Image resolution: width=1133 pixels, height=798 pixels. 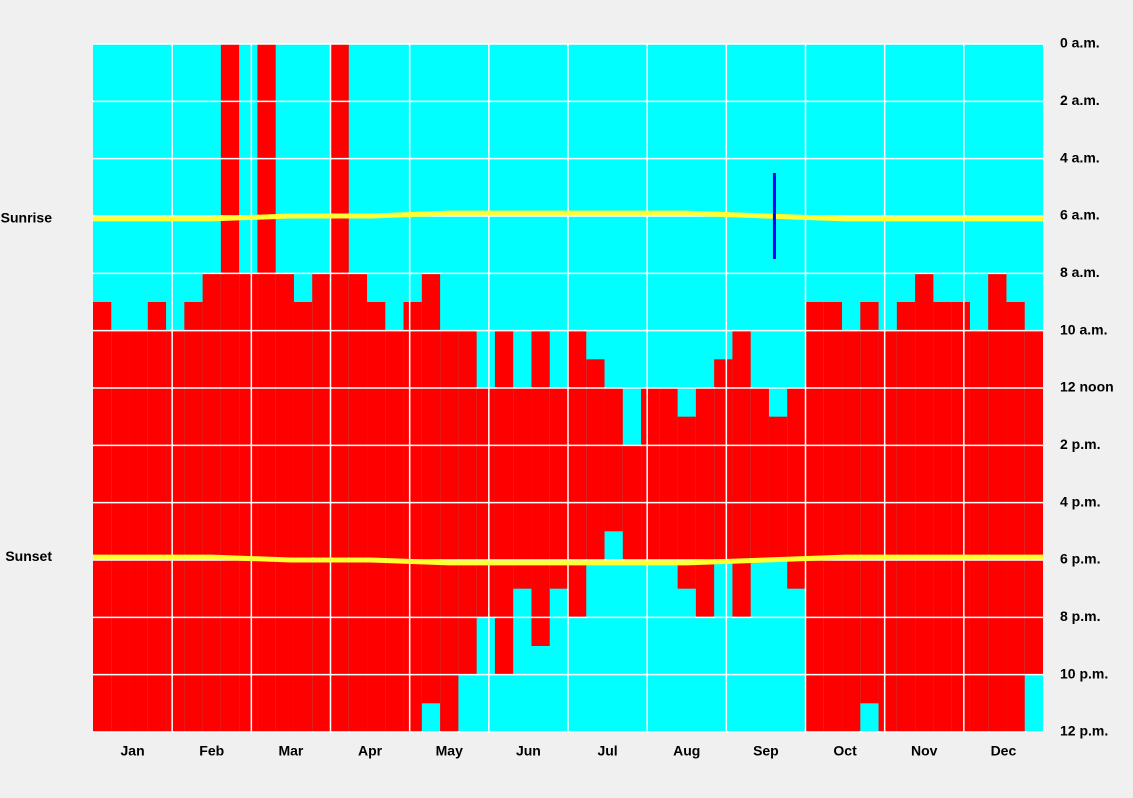 I want to click on x-tick-label: Apr, so click(x=370, y=751).